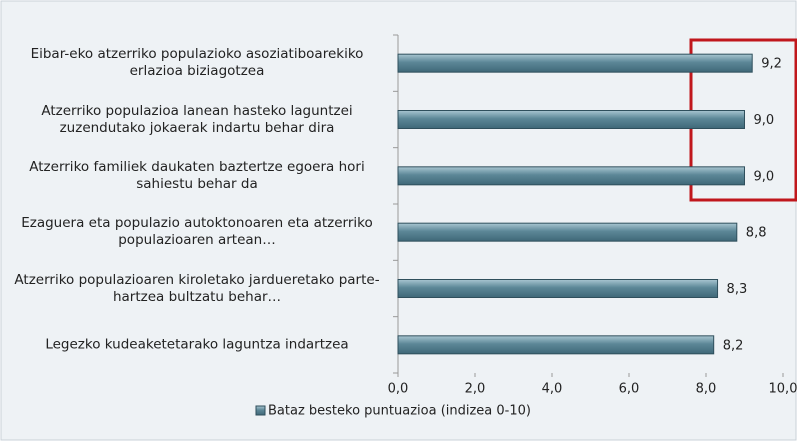  I want to click on x-tick-label: 0,0, so click(398, 389).